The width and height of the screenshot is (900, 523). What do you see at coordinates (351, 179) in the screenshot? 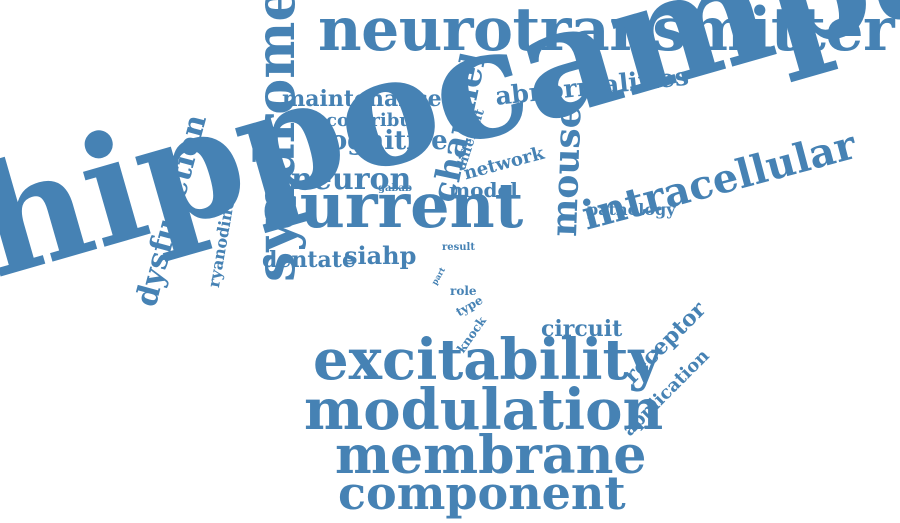
I see `word-neuron: neuron` at bounding box center [351, 179].